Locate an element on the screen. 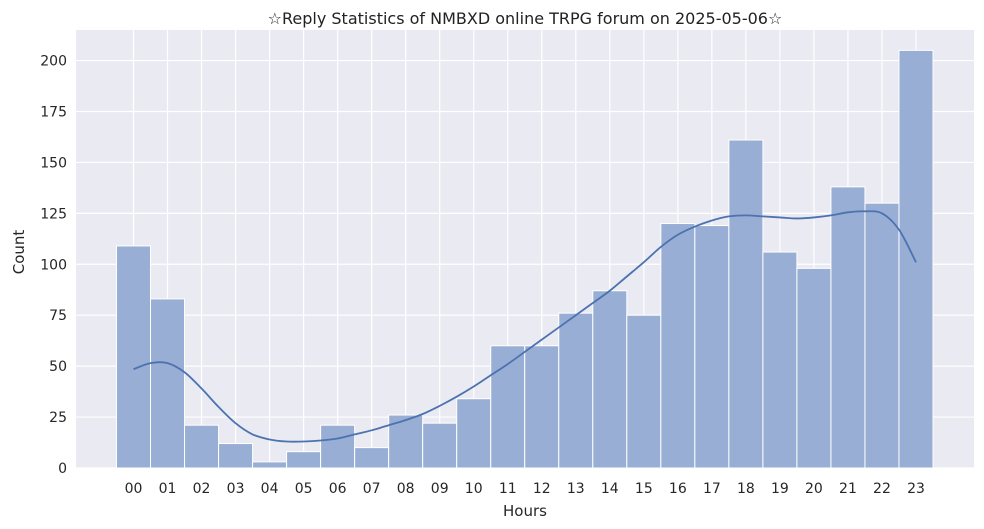  x-tick-label: 08 is located at coordinates (406, 489).